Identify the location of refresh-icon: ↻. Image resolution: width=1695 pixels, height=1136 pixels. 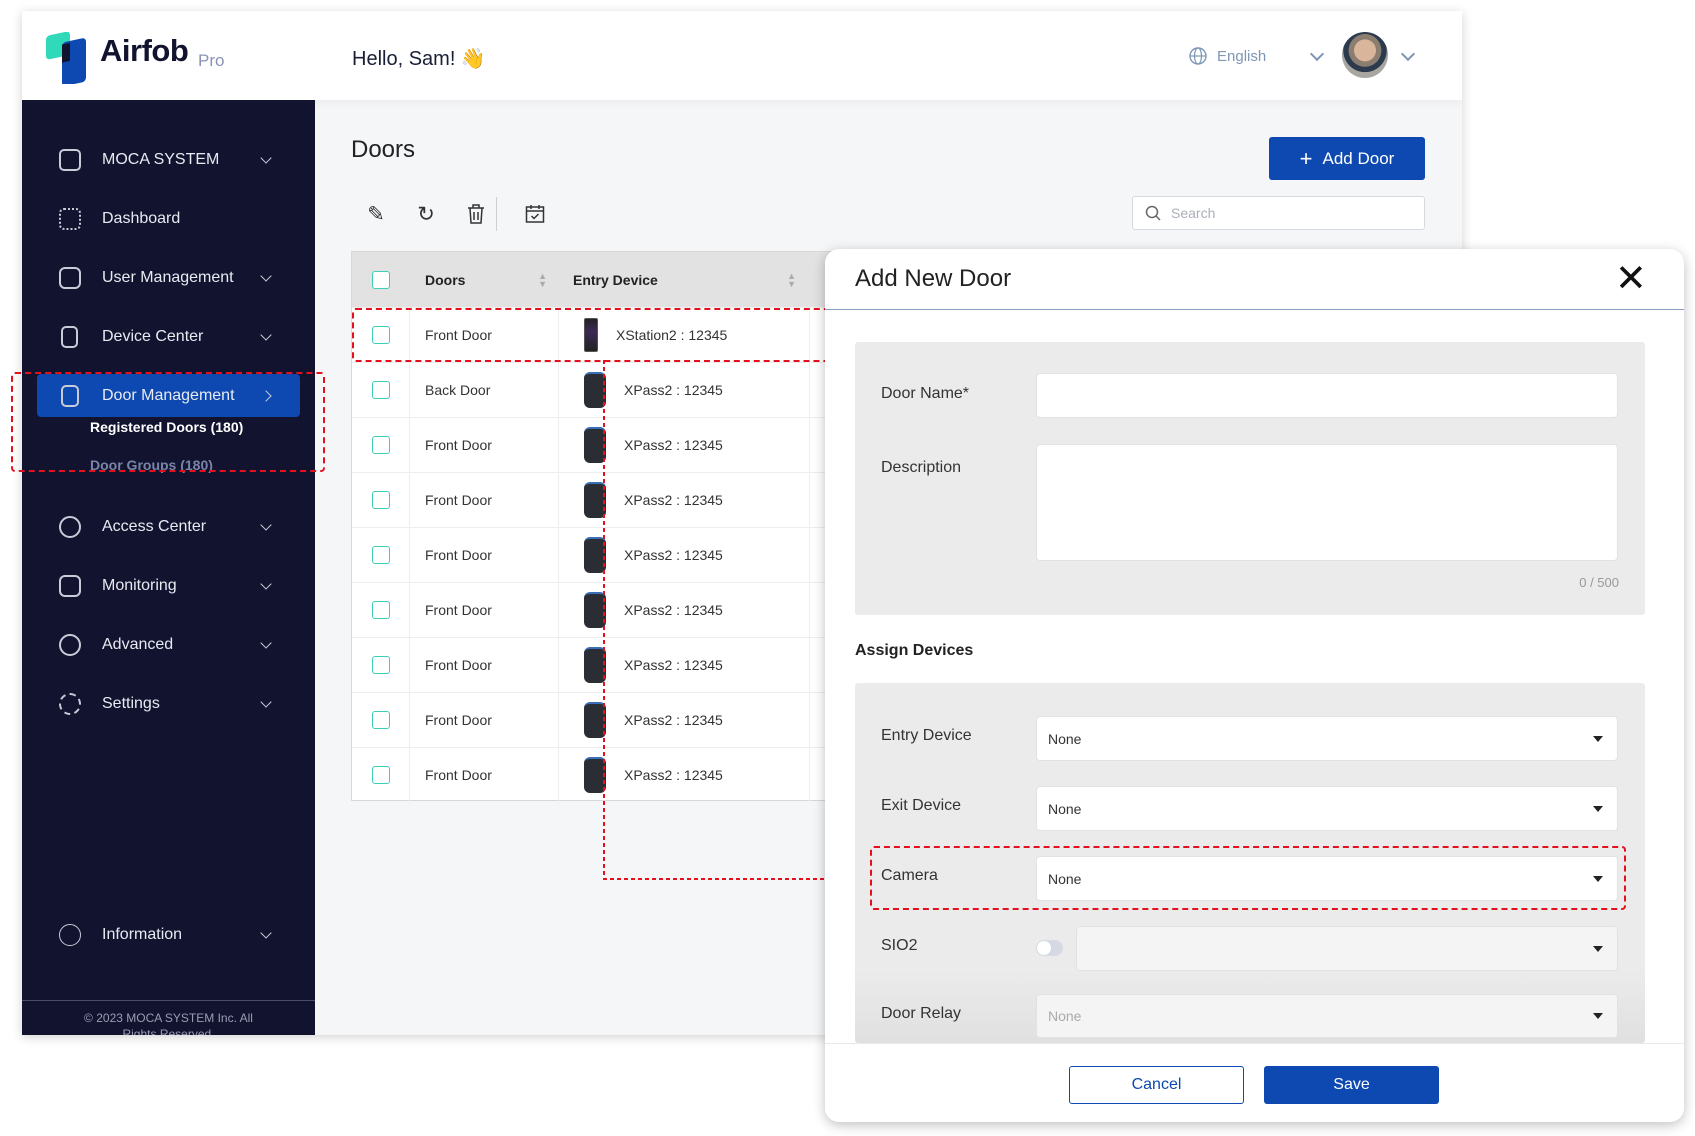
(426, 214).